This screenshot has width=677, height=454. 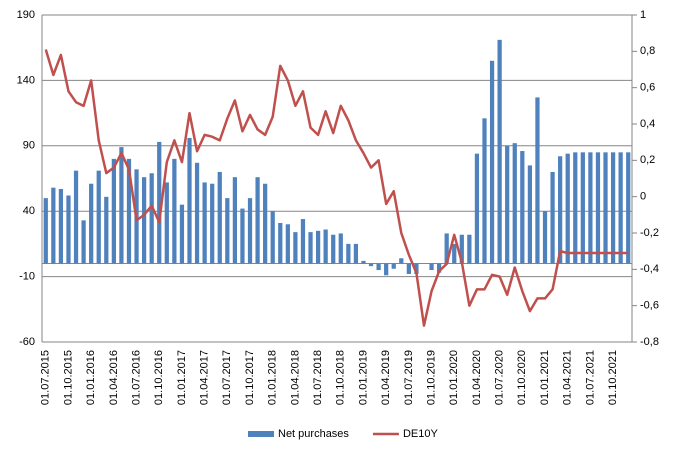 What do you see at coordinates (227, 377) in the screenshot?
I see `x-tick-label: 01.07.2017` at bounding box center [227, 377].